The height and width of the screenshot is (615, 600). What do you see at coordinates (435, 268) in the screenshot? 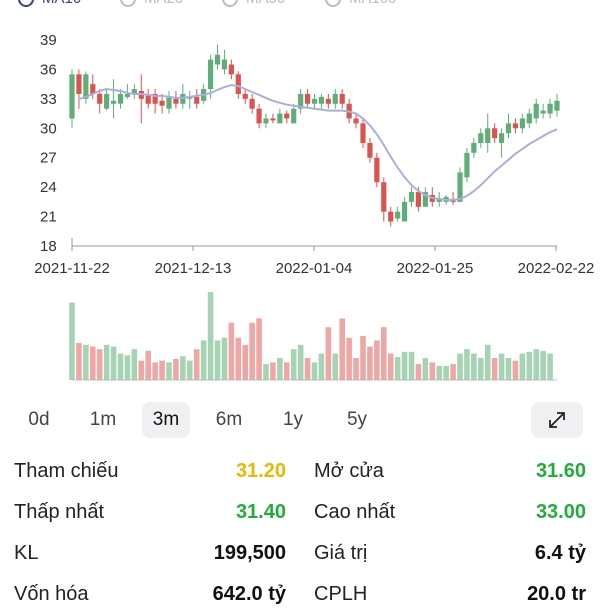
I see `x-tick-label: 2022-01-25` at bounding box center [435, 268].